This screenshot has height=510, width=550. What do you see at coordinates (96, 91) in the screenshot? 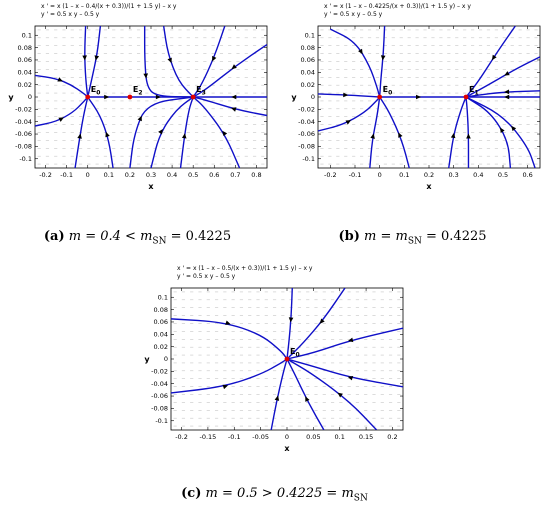
I see `equilibrium-label: E0` at bounding box center [96, 91].